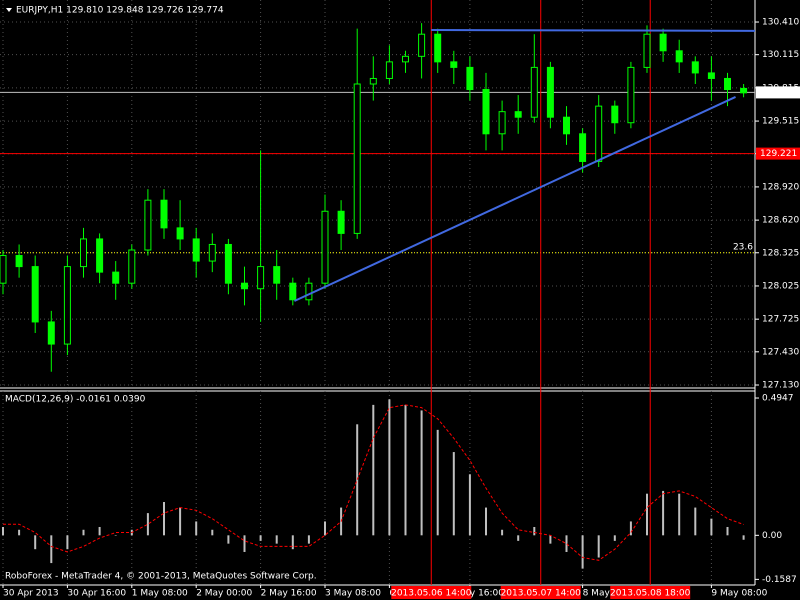 Image resolution: width=800 pixels, height=600 pixels. I want to click on x-tick-label: 8 May 0, so click(601, 594).